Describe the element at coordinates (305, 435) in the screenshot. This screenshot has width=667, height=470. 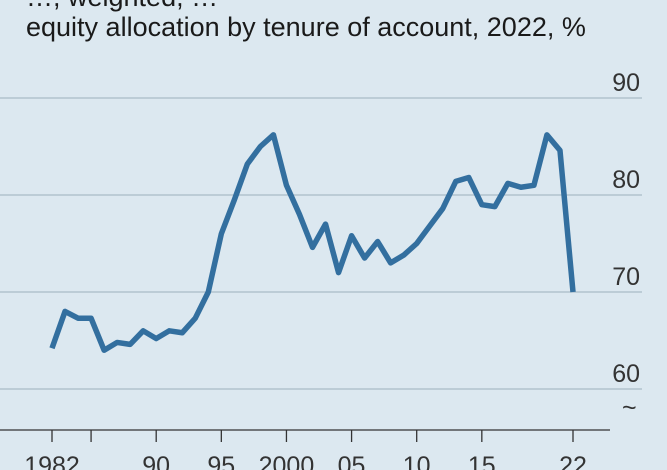
I see `x-axis` at that location.